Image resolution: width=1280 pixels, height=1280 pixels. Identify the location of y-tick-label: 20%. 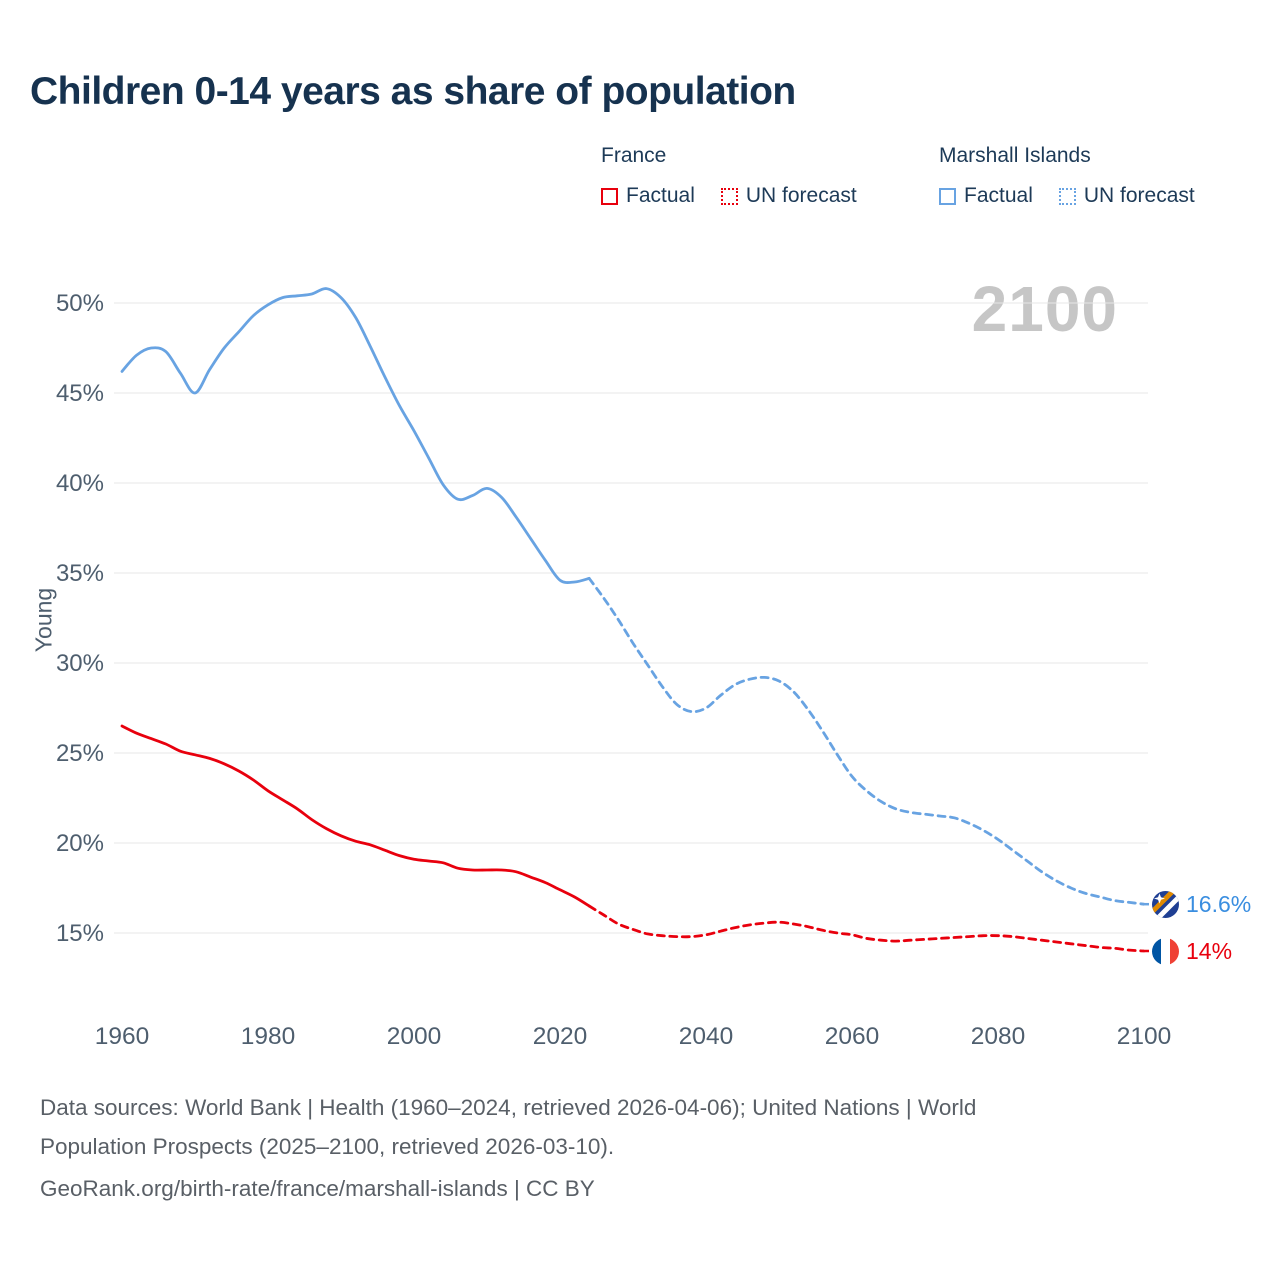
(80, 843).